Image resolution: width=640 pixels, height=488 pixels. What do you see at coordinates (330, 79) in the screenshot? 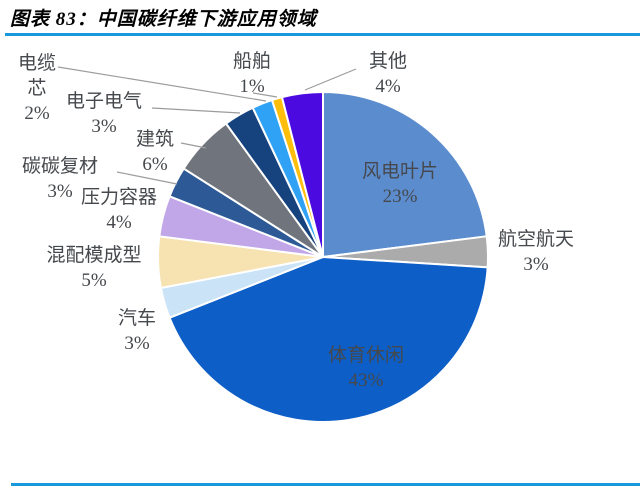
I see `leader-line-其他` at bounding box center [330, 79].